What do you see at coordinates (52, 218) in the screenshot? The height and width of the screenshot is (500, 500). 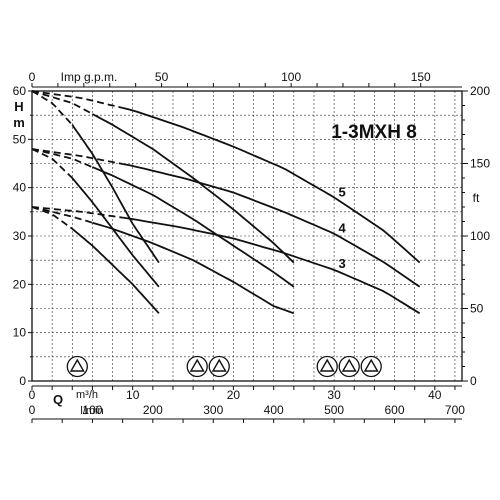 I see `curve-3-impeller-1-dashed` at bounding box center [52, 218].